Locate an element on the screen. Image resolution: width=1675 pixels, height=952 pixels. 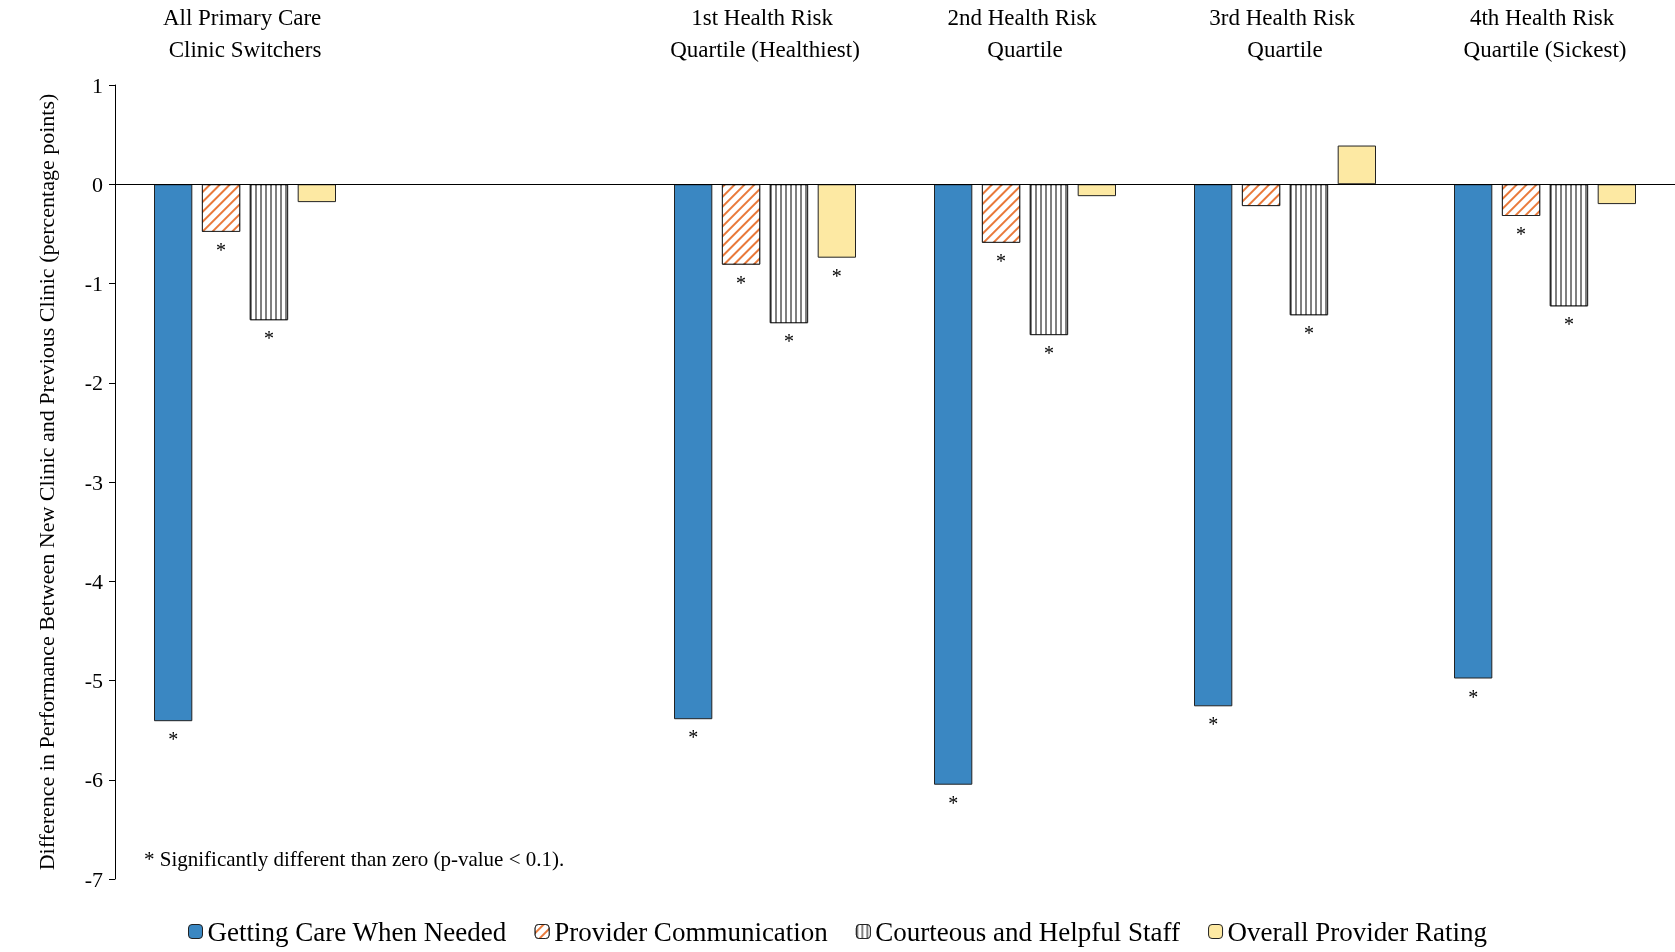
legend-label: Courteous and Helpful Staff is located at coordinates (1028, 931).